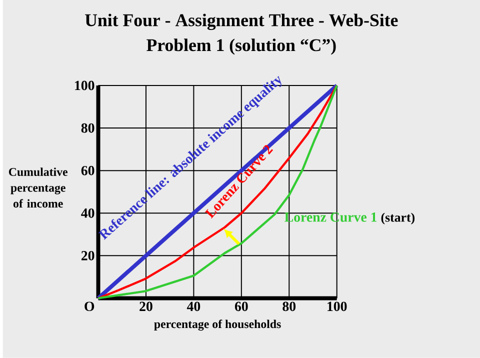  I want to click on text: (start), so click(398, 218).